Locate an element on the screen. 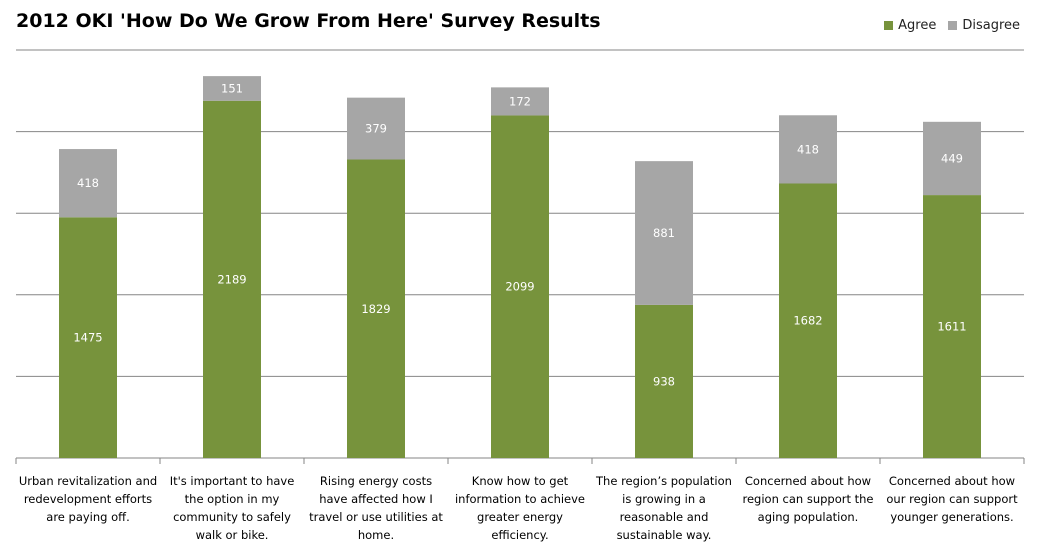 Image resolution: width=1040 pixels, height=544 pixels. data-label-agree-7: 1611 is located at coordinates (951, 327).